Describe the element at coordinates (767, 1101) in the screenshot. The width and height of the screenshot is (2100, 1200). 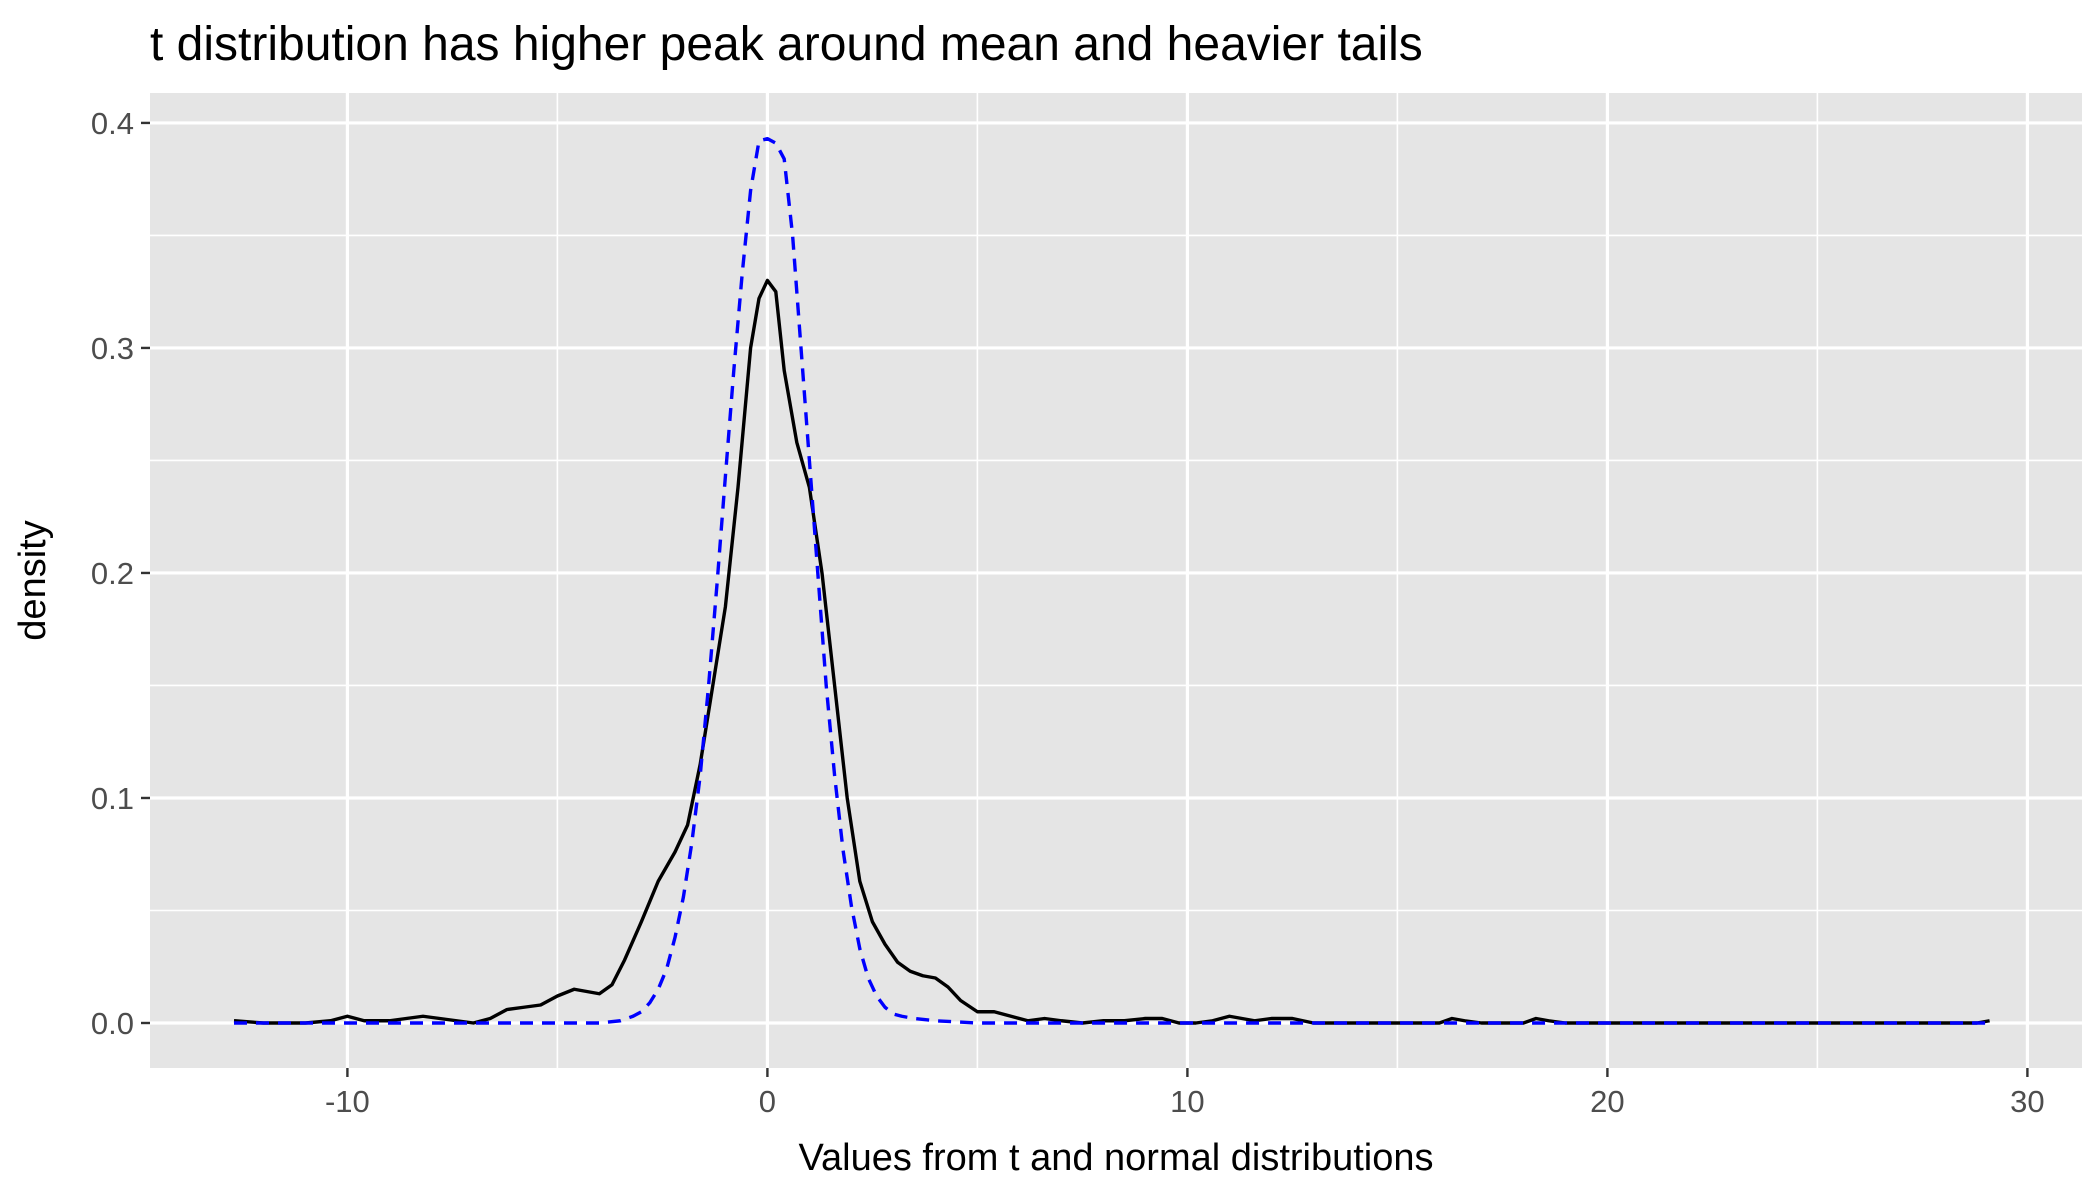
I see `x-tick-label: 0` at that location.